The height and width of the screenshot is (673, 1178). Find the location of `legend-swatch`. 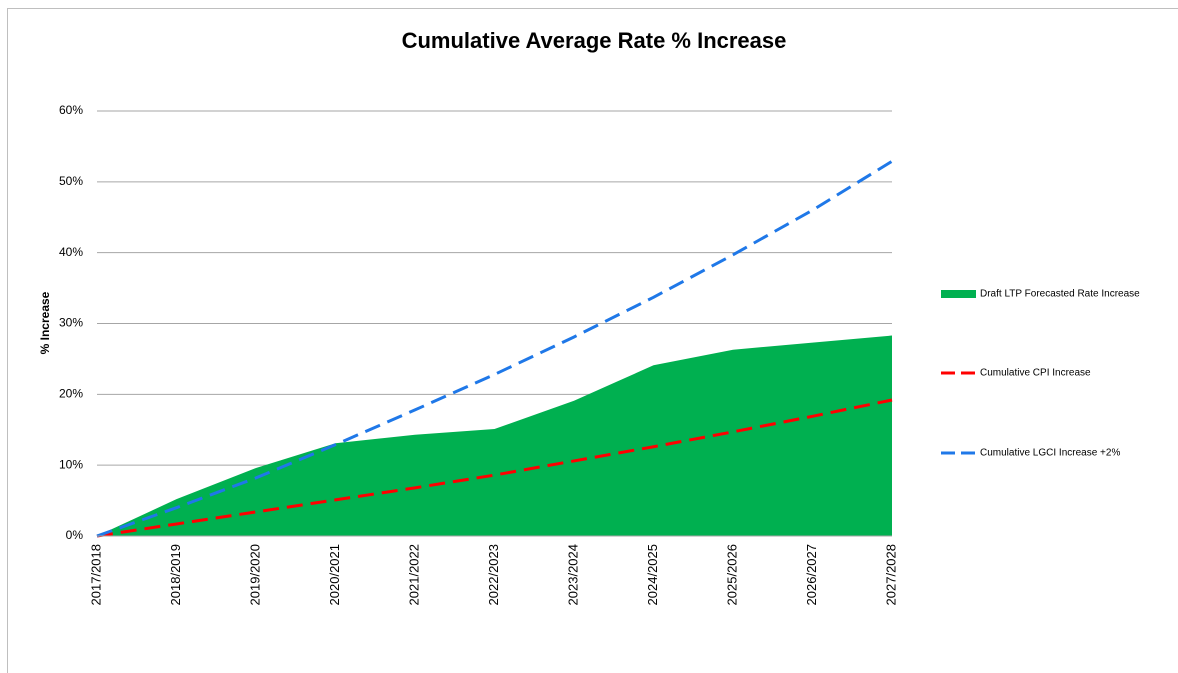

legend-swatch is located at coordinates (958, 294).